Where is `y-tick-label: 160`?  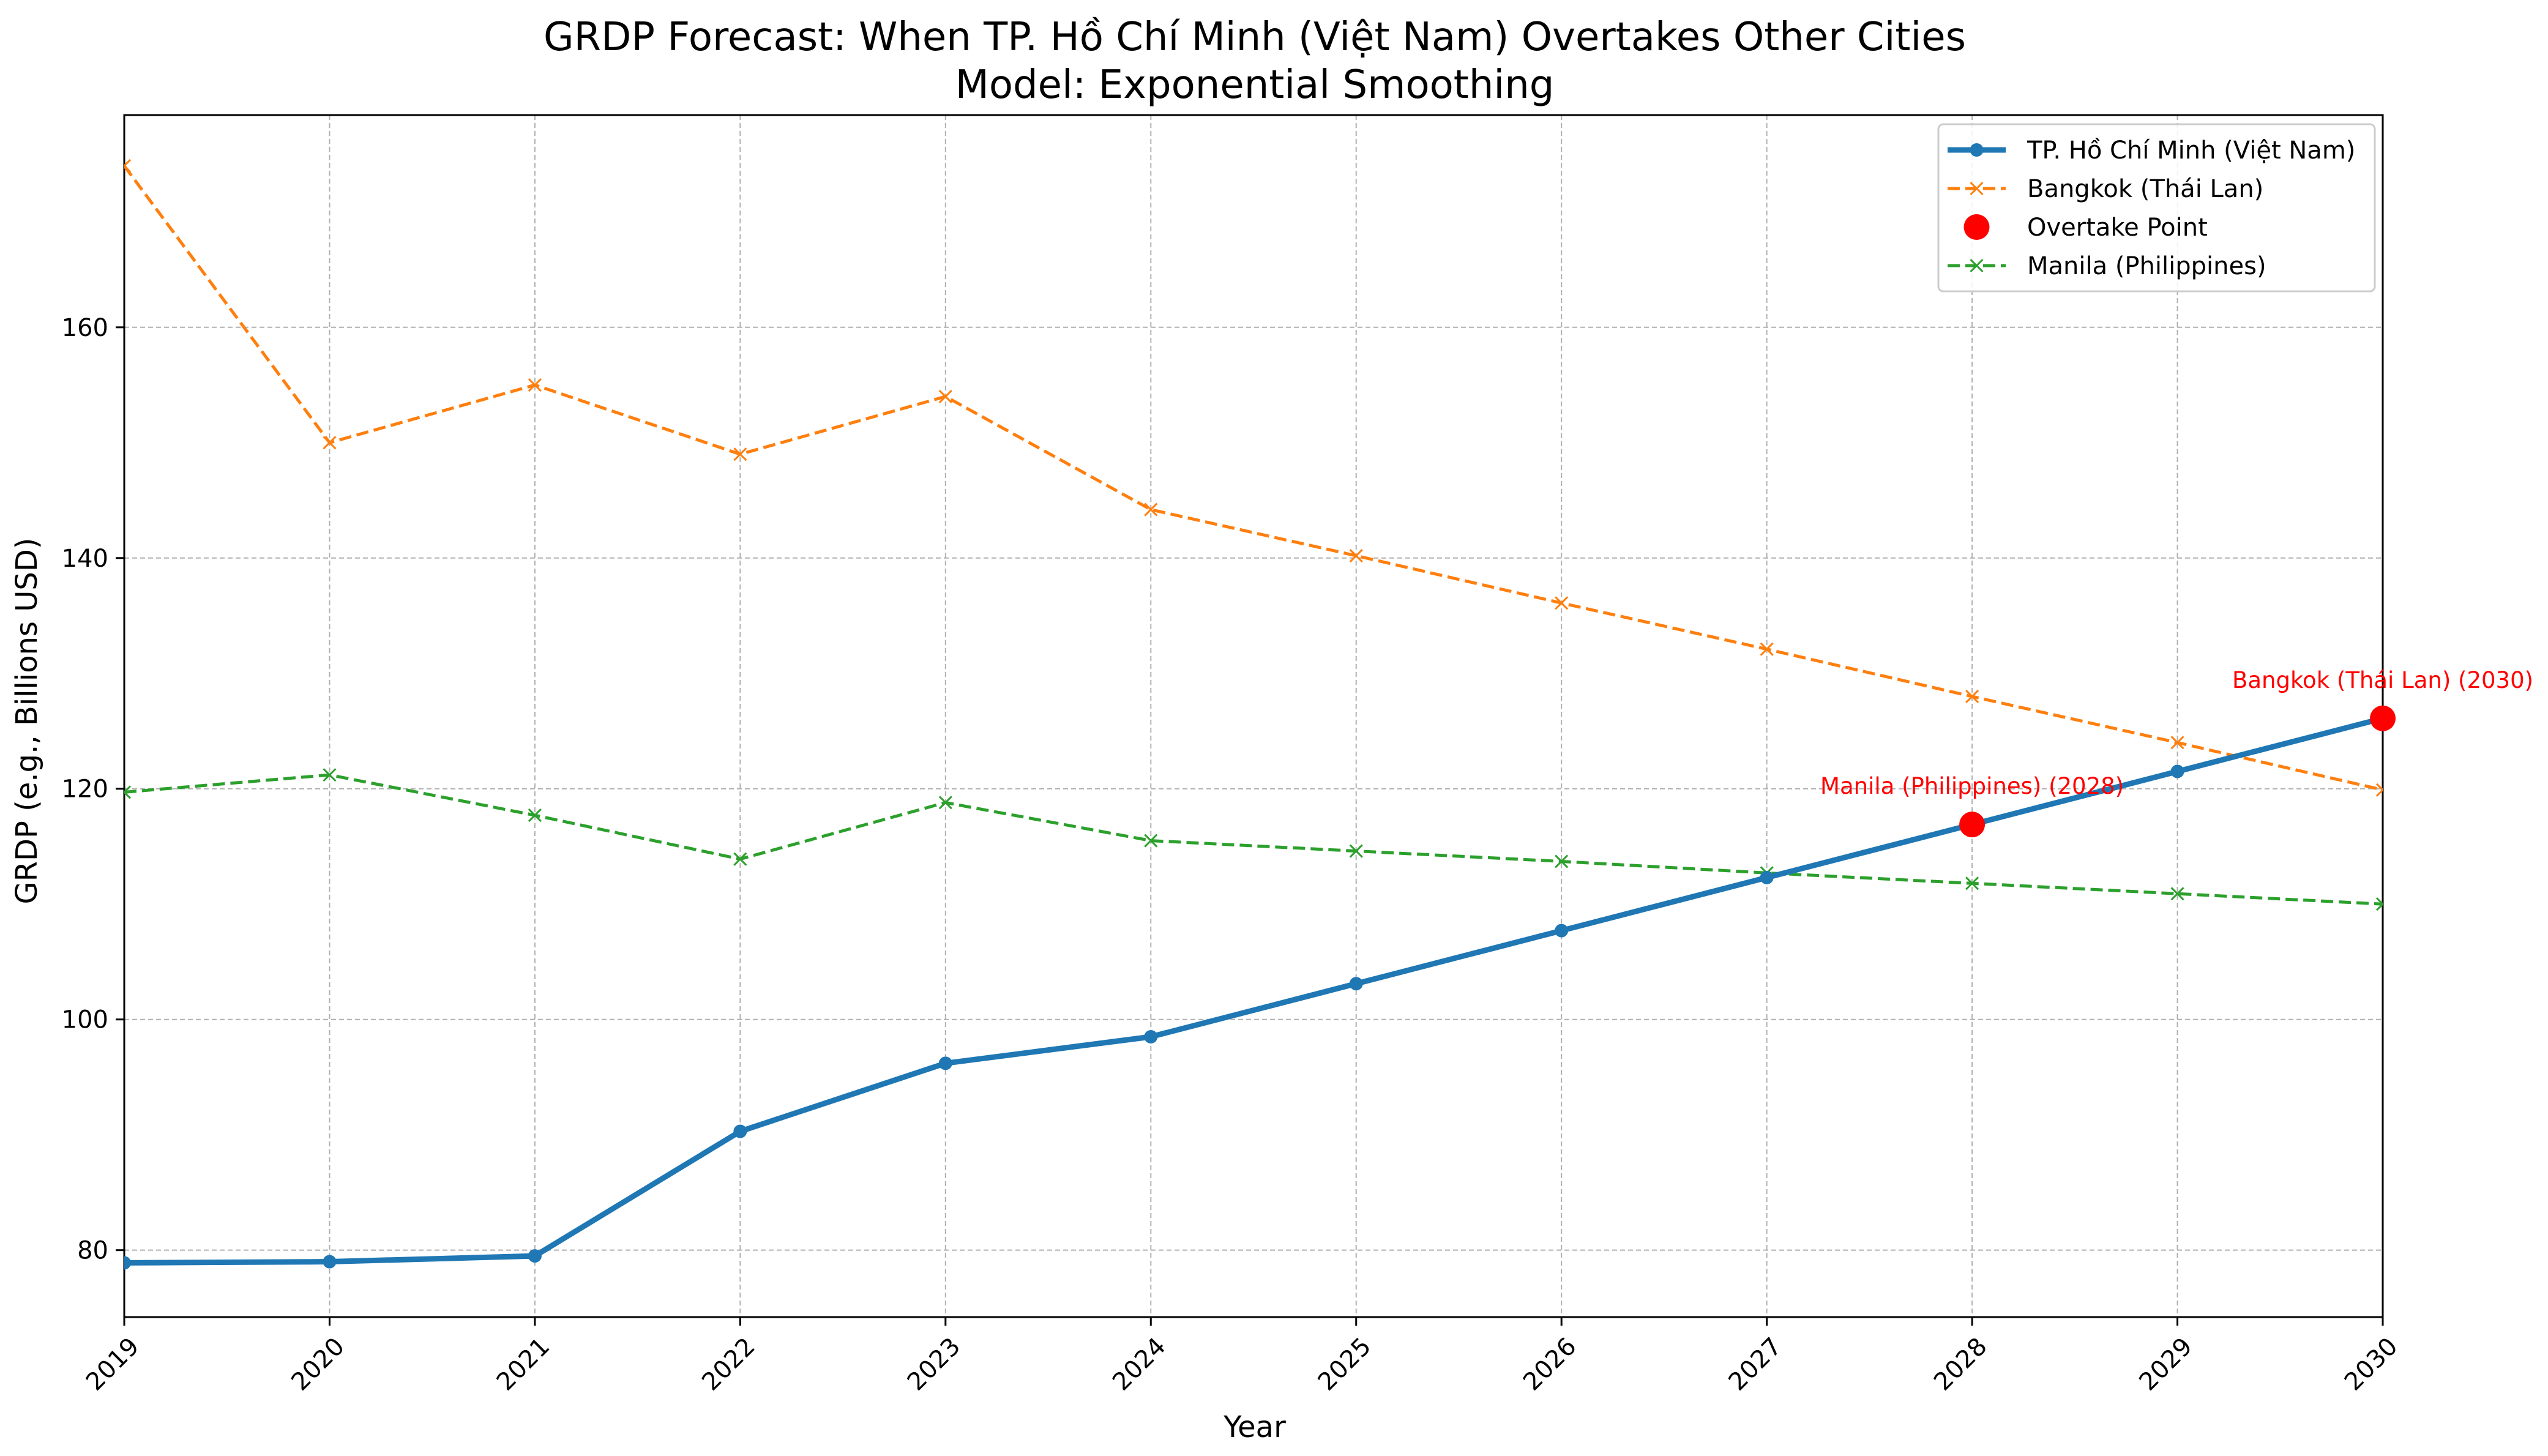
y-tick-label: 160 is located at coordinates (85, 328).